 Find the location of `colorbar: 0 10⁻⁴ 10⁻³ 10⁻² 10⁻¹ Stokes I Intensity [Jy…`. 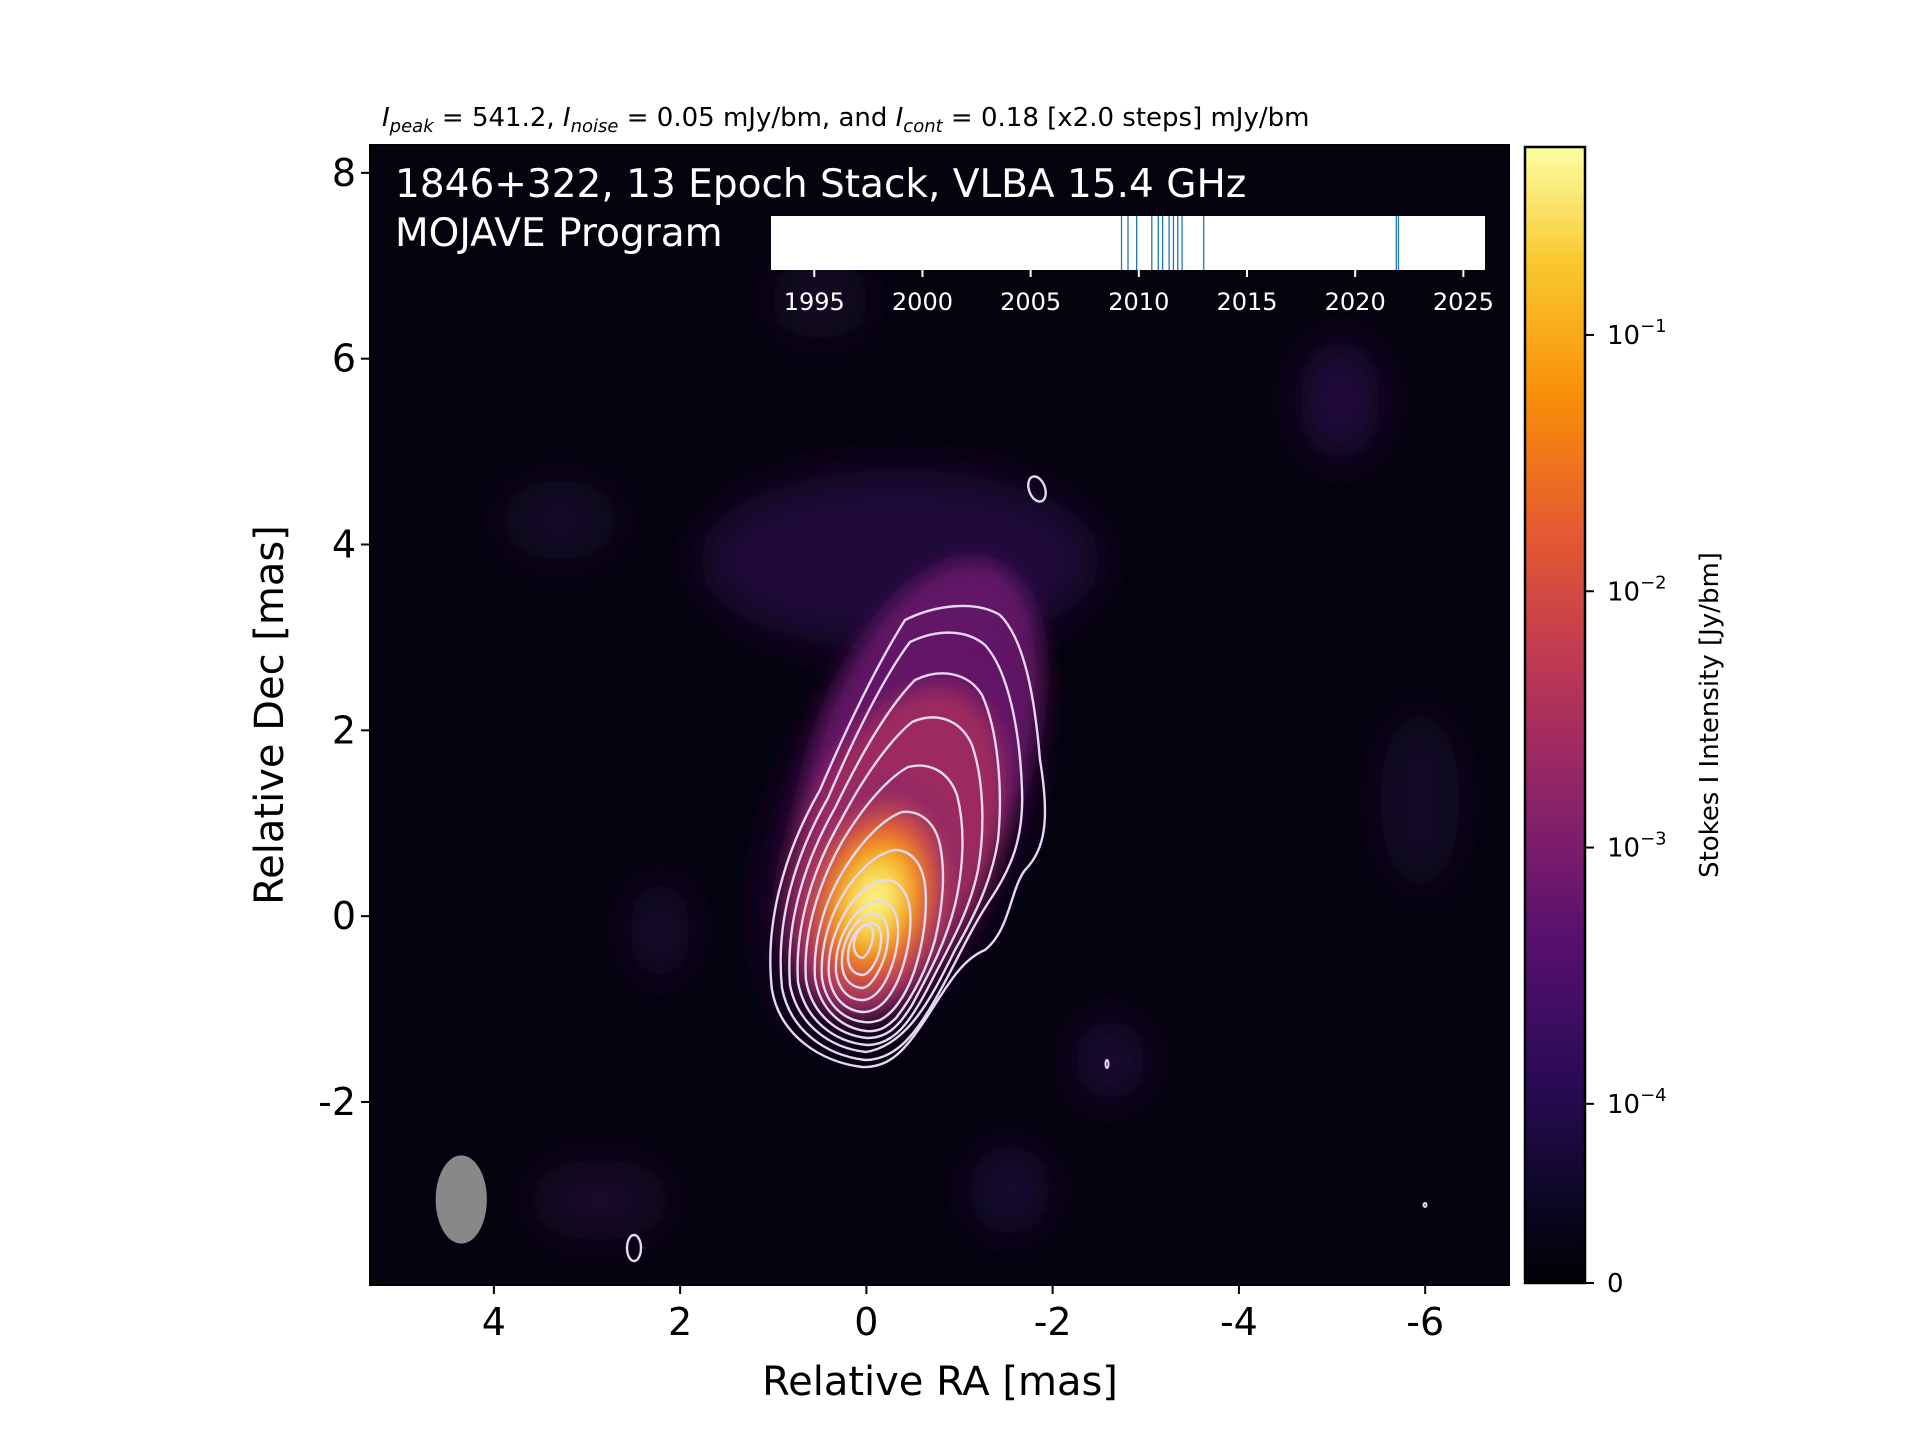

colorbar: 0 10⁻⁴ 10⁻³ 10⁻² 10⁻¹ Stokes I Intensity [Jy… is located at coordinates (1624, 722).